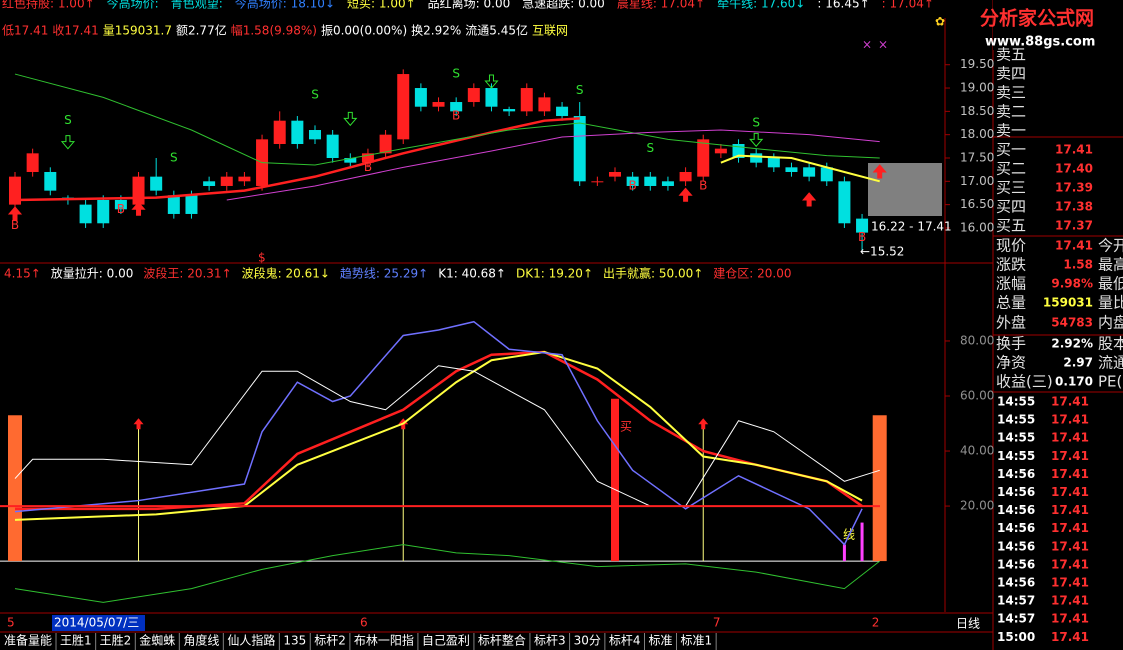 This screenshot has width=1123, height=650. I want to click on orange-bar, so click(15, 488).